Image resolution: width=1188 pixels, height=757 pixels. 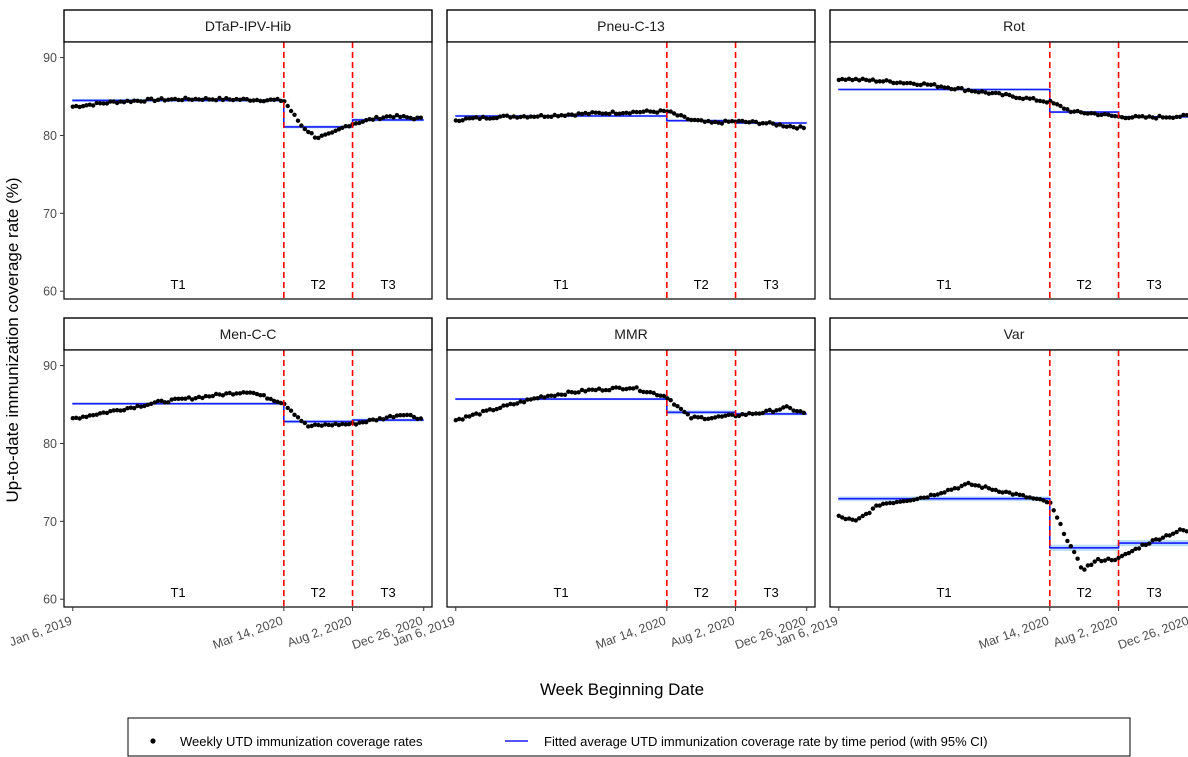 I want to click on y-tick-label: 90, so click(x=50, y=58).